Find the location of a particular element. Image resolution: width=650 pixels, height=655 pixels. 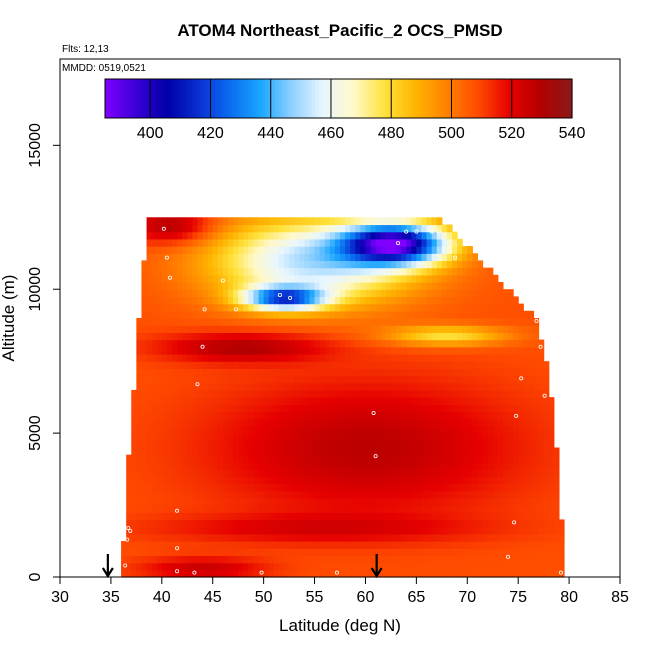

sample-point is located at coordinates (373, 412).